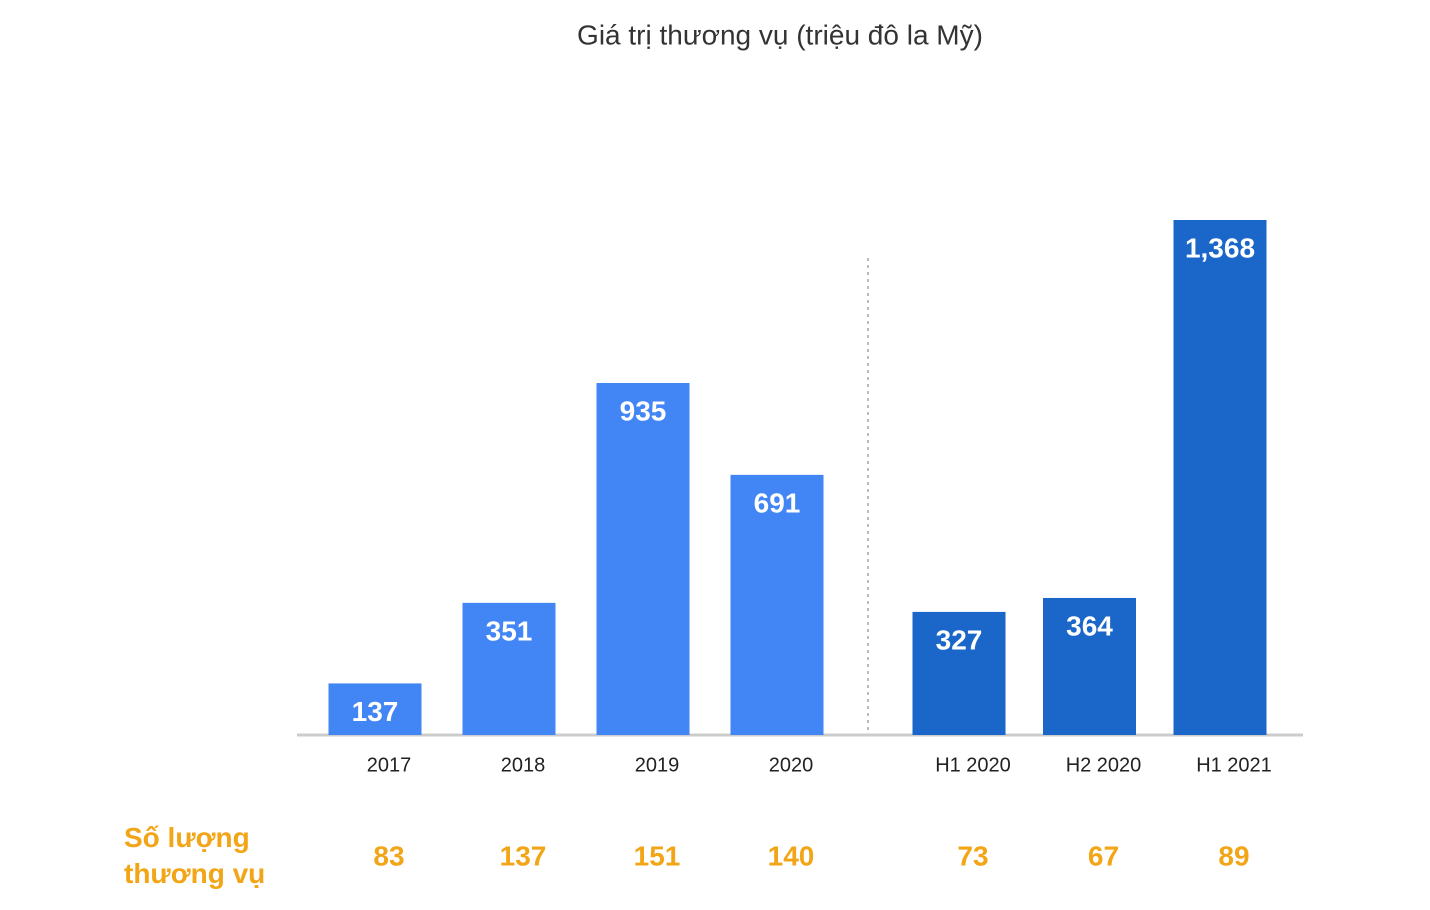 The width and height of the screenshot is (1430, 910). What do you see at coordinates (195, 855) in the screenshot?
I see `deal-count-label: Số lượng thương vụ` at bounding box center [195, 855].